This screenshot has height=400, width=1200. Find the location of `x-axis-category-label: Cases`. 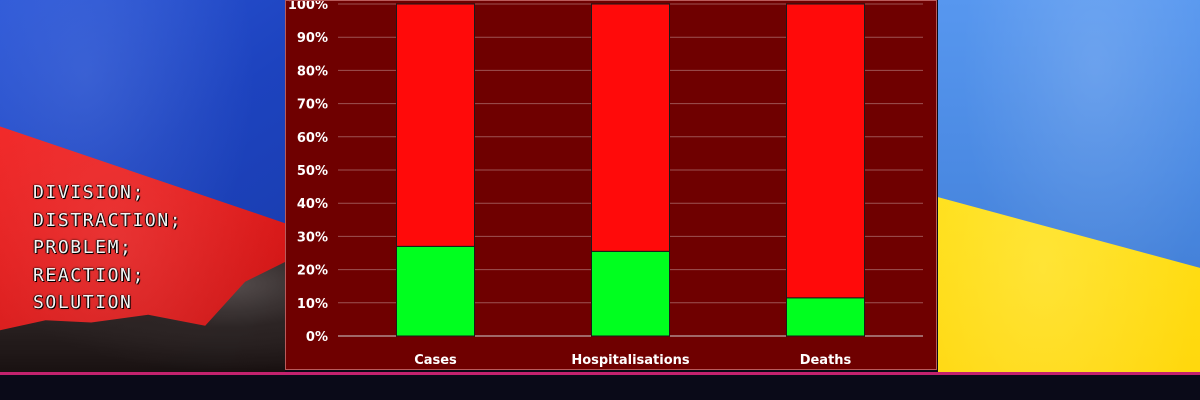

x-axis-category-label: Cases is located at coordinates (435, 360).